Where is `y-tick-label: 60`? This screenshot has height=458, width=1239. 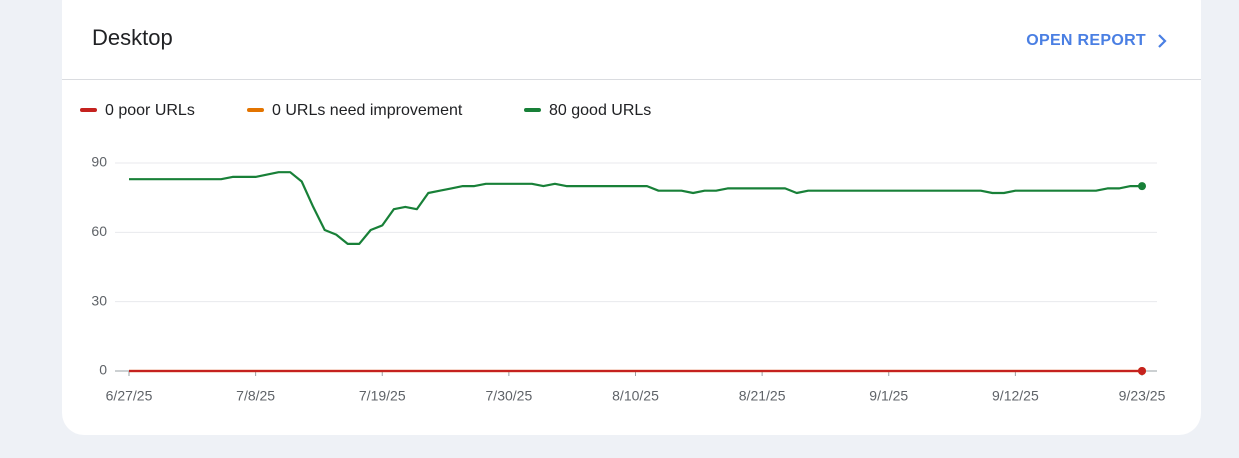
y-tick-label: 60 is located at coordinates (99, 231).